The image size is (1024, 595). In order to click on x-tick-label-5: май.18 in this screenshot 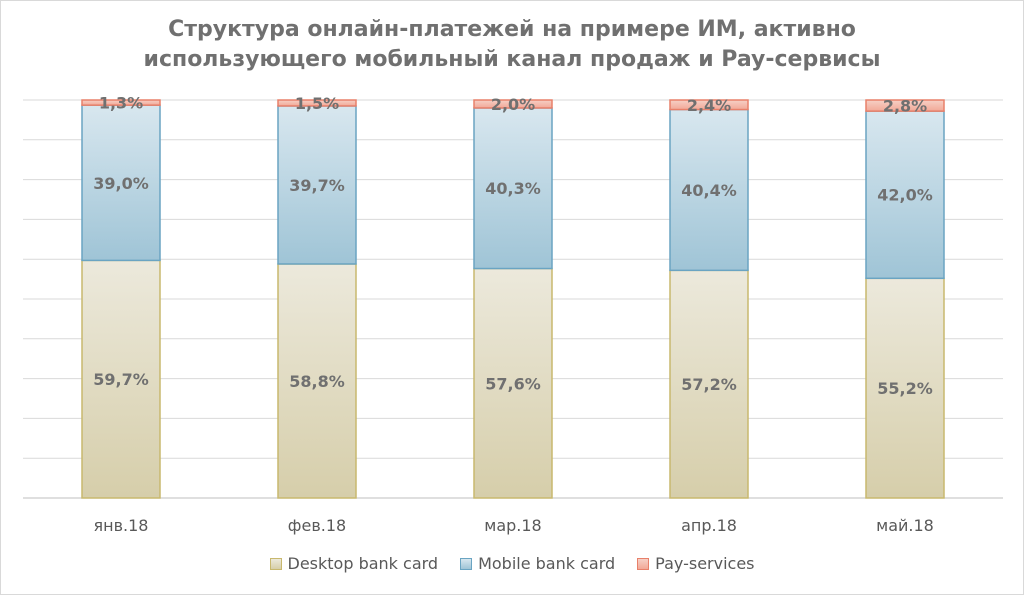, I will do `click(905, 525)`.